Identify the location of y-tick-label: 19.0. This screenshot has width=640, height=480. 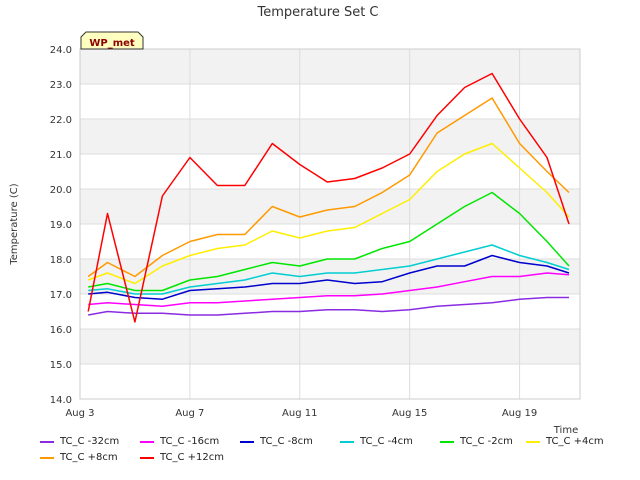
(61, 225).